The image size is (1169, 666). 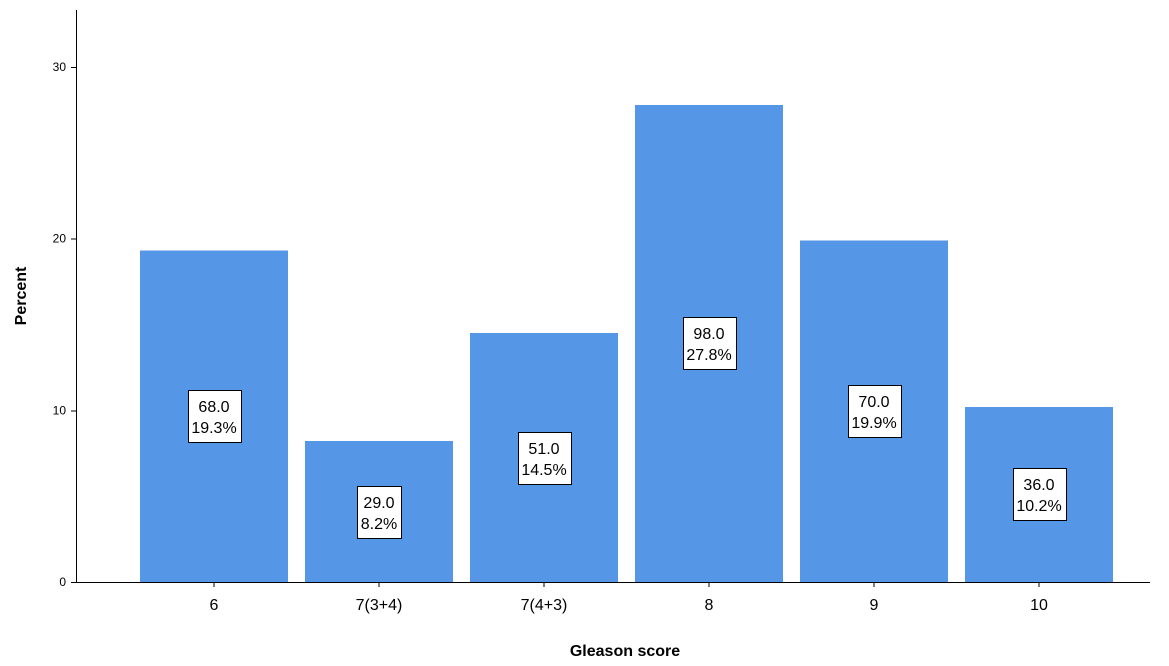 What do you see at coordinates (544, 605) in the screenshot?
I see `x-tick-label: 7(4+3)` at bounding box center [544, 605].